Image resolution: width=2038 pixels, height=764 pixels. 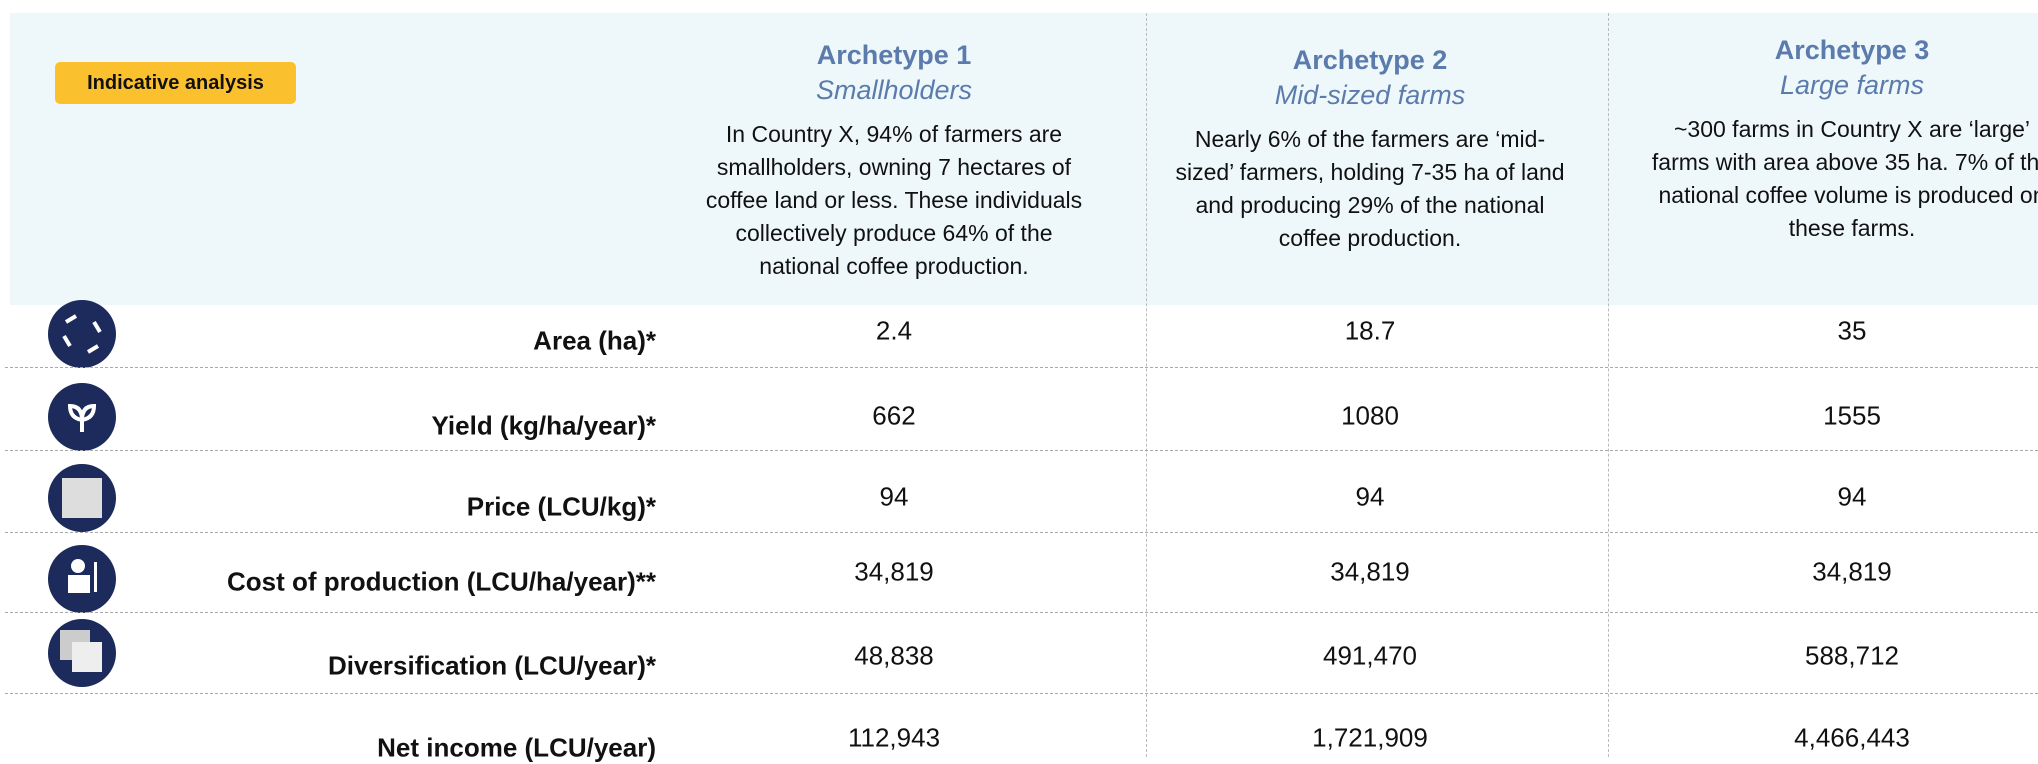 I want to click on cell-value: 35, so click(x=1852, y=330).